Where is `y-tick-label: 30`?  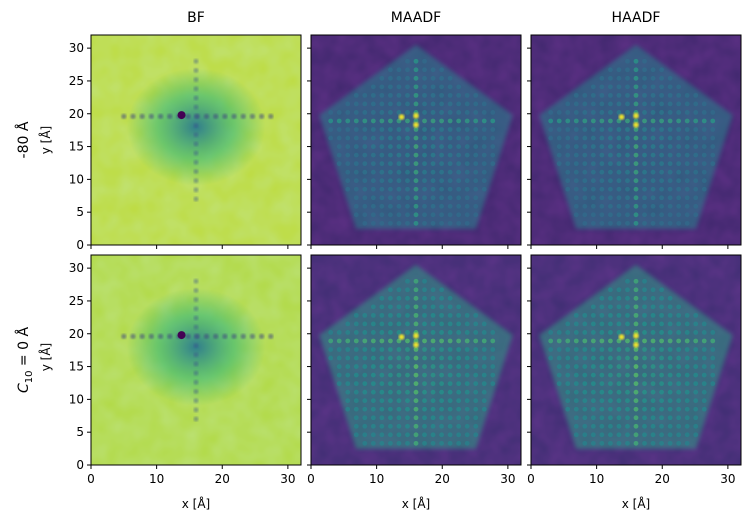
y-tick-label: 30 is located at coordinates (76, 268).